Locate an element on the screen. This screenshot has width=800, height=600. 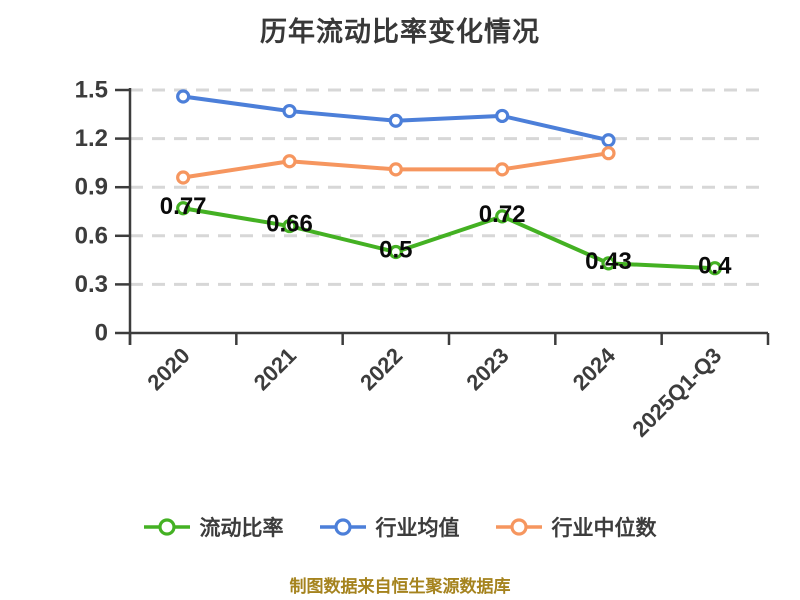
legend-item-1: 行业均值 is located at coordinates (389, 527).